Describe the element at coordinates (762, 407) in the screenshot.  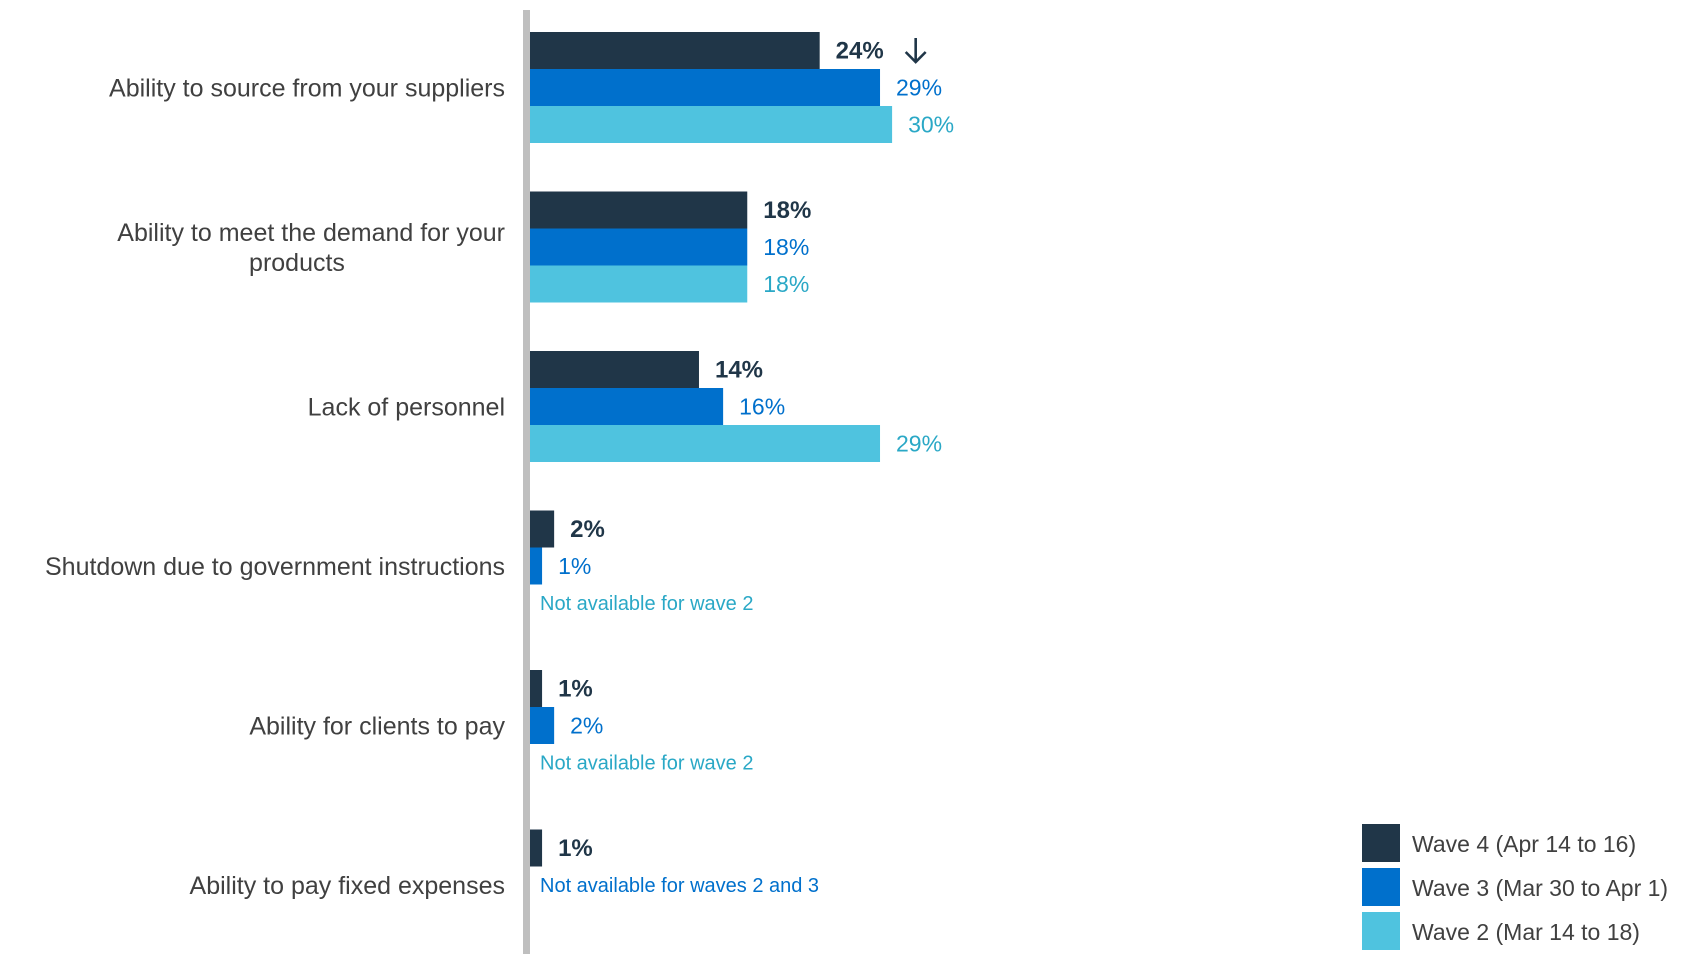
I see `data-label: 16%` at that location.